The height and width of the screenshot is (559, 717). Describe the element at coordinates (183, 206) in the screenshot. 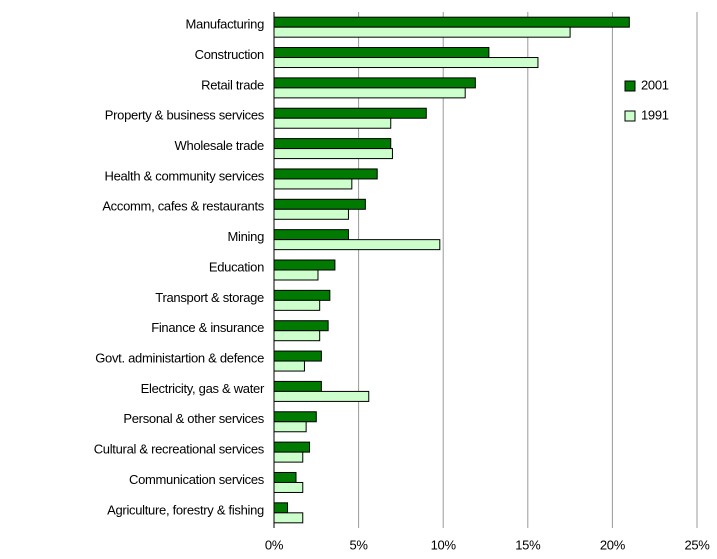

I see `y-tick-label: Accomm, cafes & restaurants` at that location.